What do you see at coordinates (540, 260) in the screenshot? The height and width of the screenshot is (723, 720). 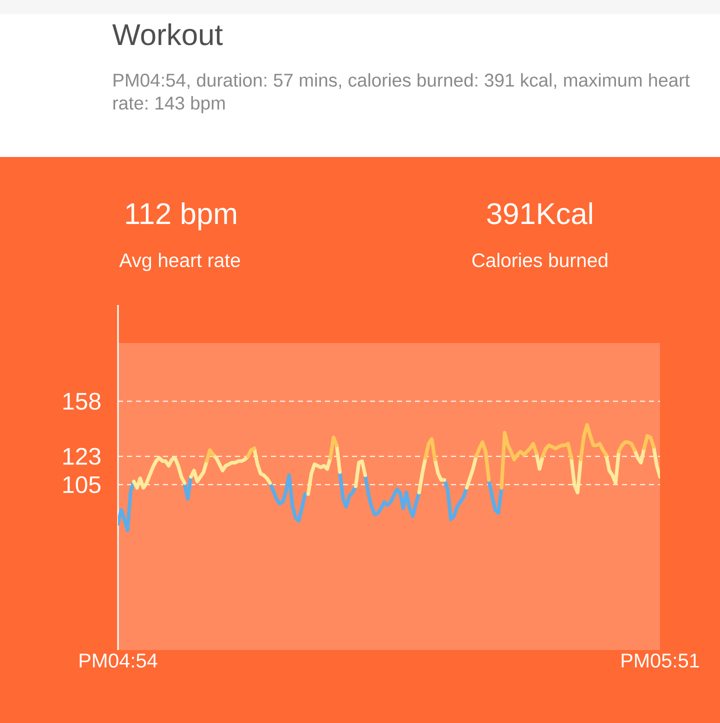 I see `text: Calories burned` at bounding box center [540, 260].